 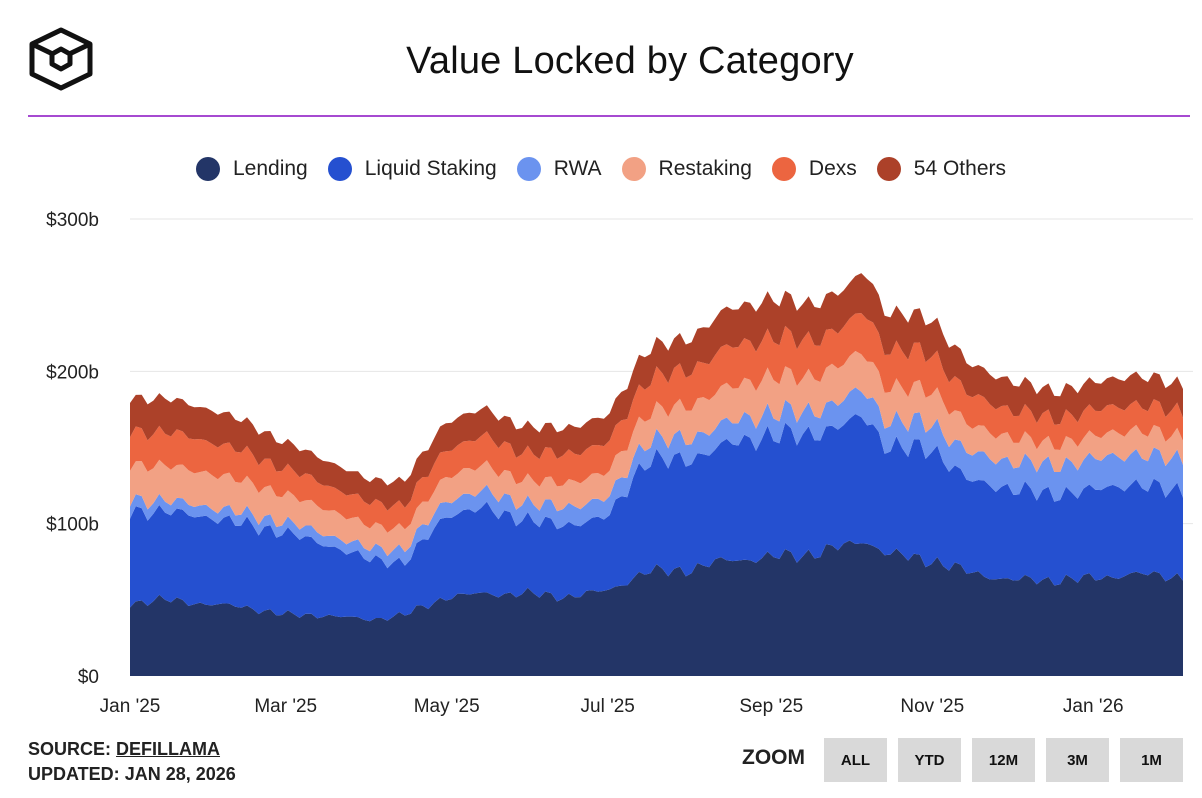 I want to click on source-link: DEFILLAMA, so click(x=168, y=749).